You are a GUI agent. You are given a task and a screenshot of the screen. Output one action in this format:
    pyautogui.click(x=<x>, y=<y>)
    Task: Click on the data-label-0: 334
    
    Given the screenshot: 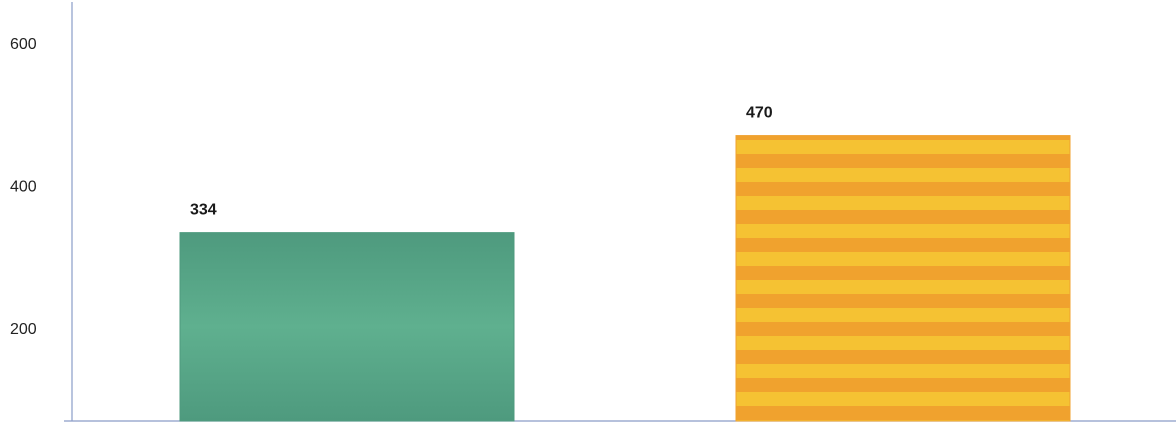 What is the action you would take?
    pyautogui.click(x=203, y=210)
    